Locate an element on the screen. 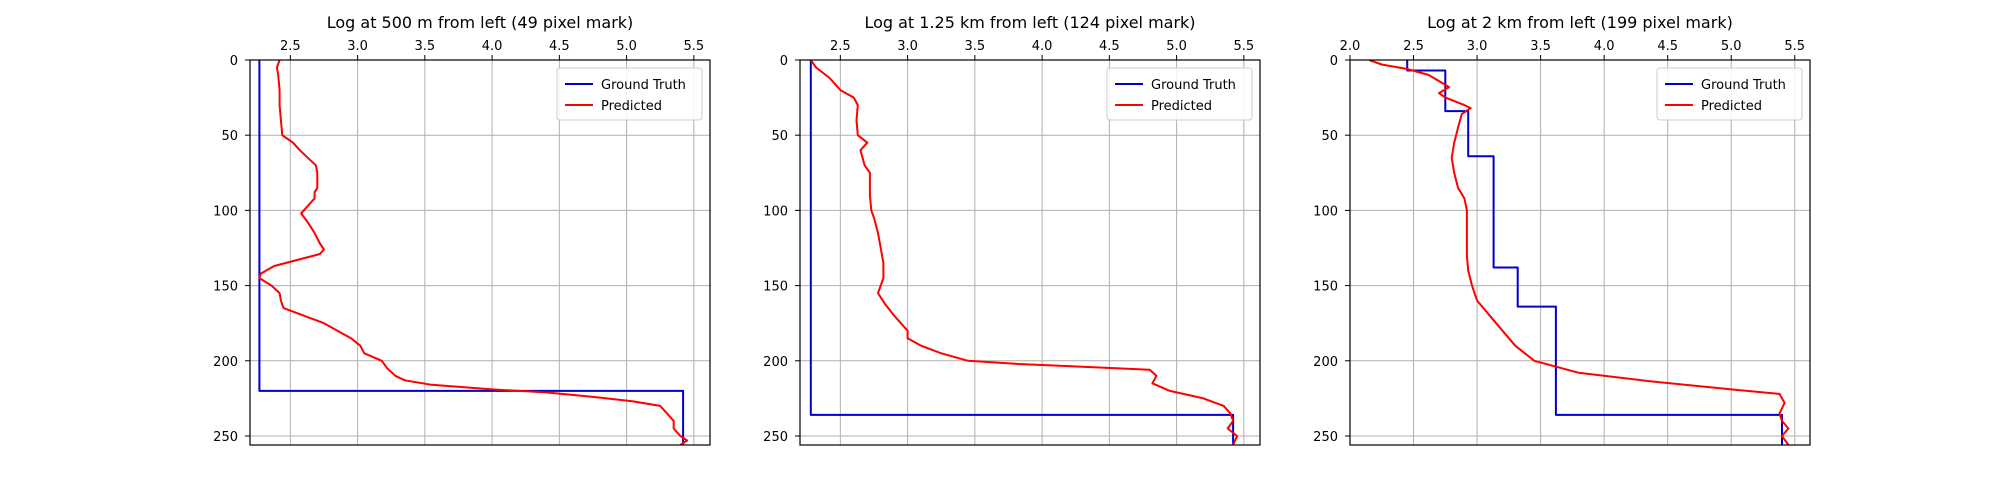 The image size is (2000, 500). chart-title: Log at 2 km from left (199 pixel mark) is located at coordinates (1580, 22).